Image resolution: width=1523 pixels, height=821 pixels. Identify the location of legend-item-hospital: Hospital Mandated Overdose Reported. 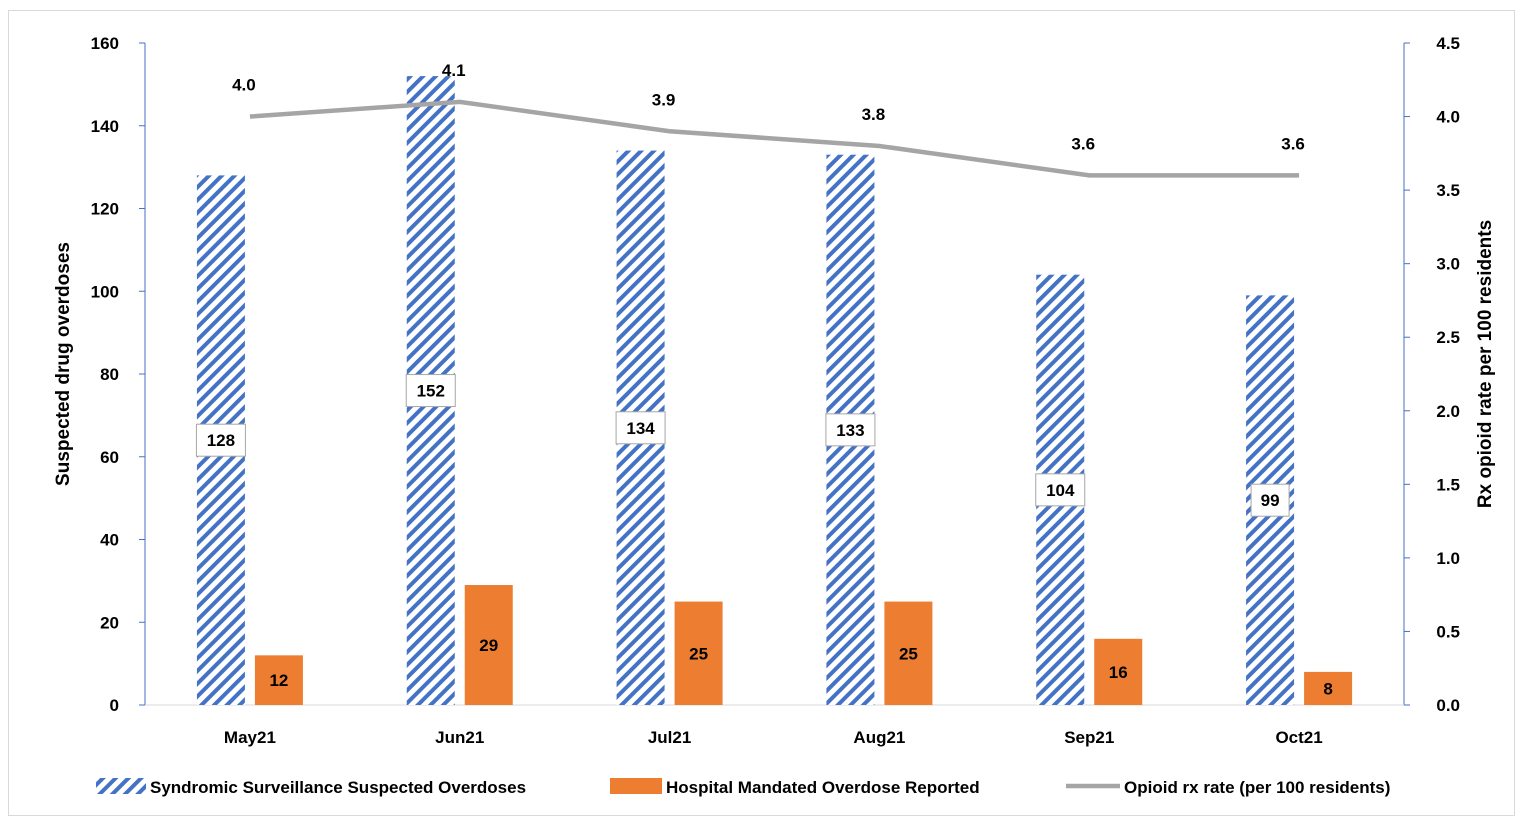
(795, 787).